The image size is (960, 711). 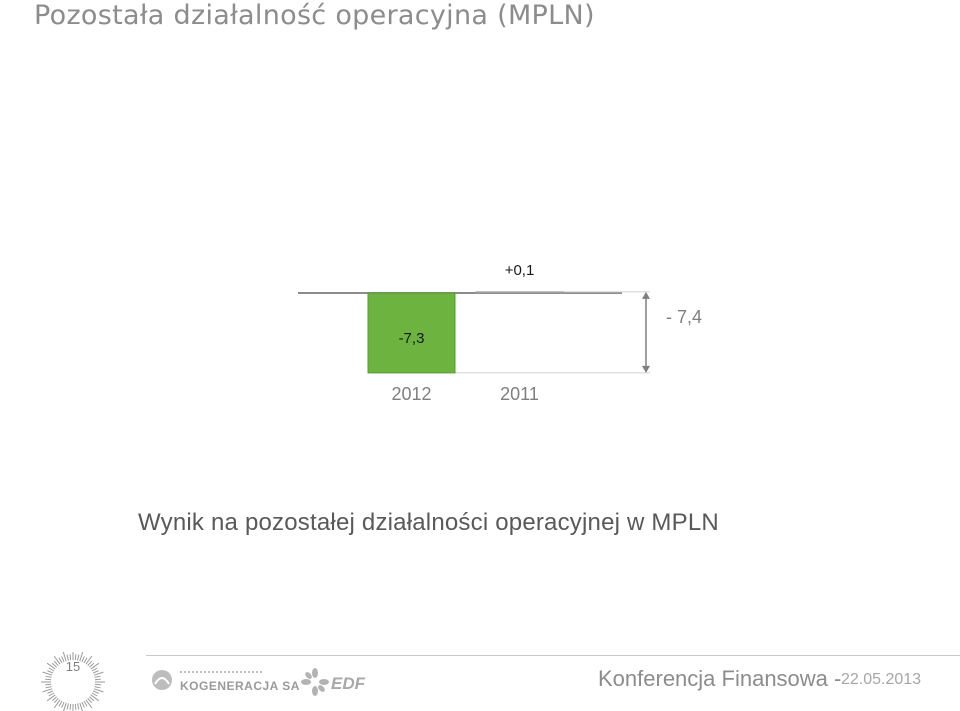 I want to click on bar-2012, so click(x=411, y=333).